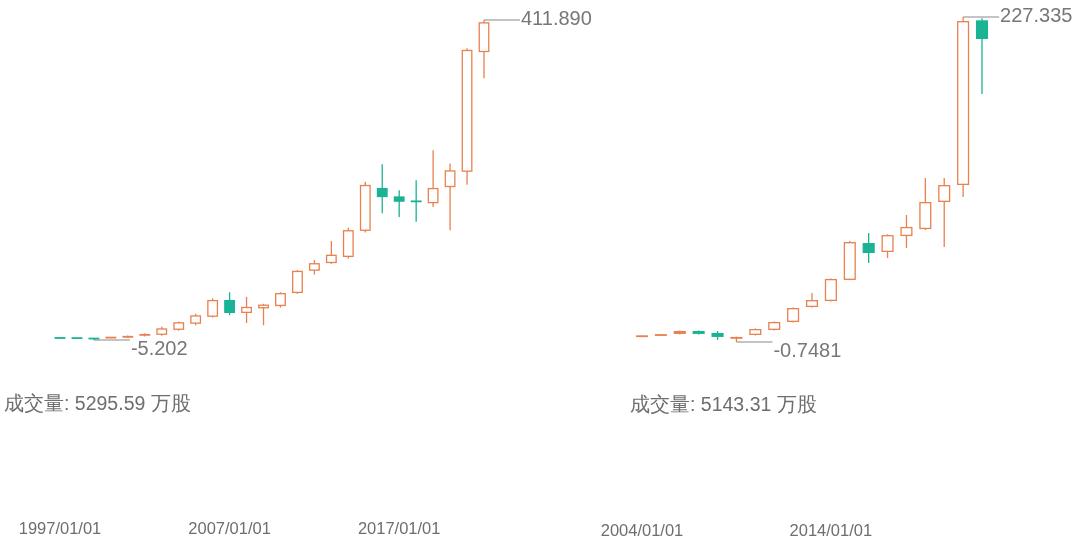 The image size is (1080, 547). Describe the element at coordinates (229, 528) in the screenshot. I see `x-tick-label: 2007/01/01` at that location.